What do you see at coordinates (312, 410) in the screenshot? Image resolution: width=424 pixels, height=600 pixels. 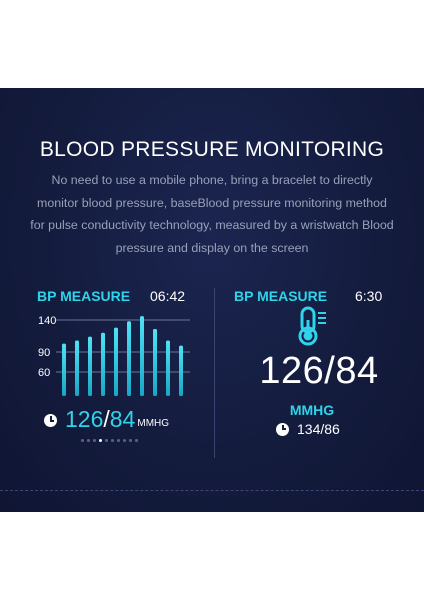 I see `right-unit: MMHG` at bounding box center [312, 410].